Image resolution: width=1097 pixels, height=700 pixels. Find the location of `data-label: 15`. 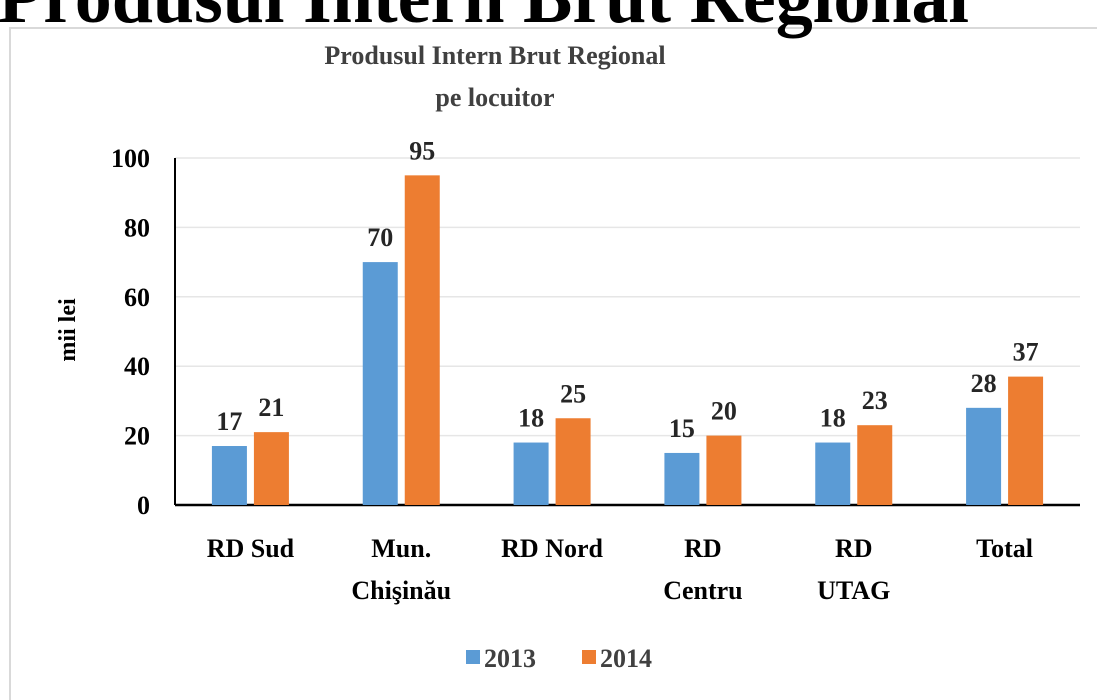

data-label: 15 is located at coordinates (682, 428).